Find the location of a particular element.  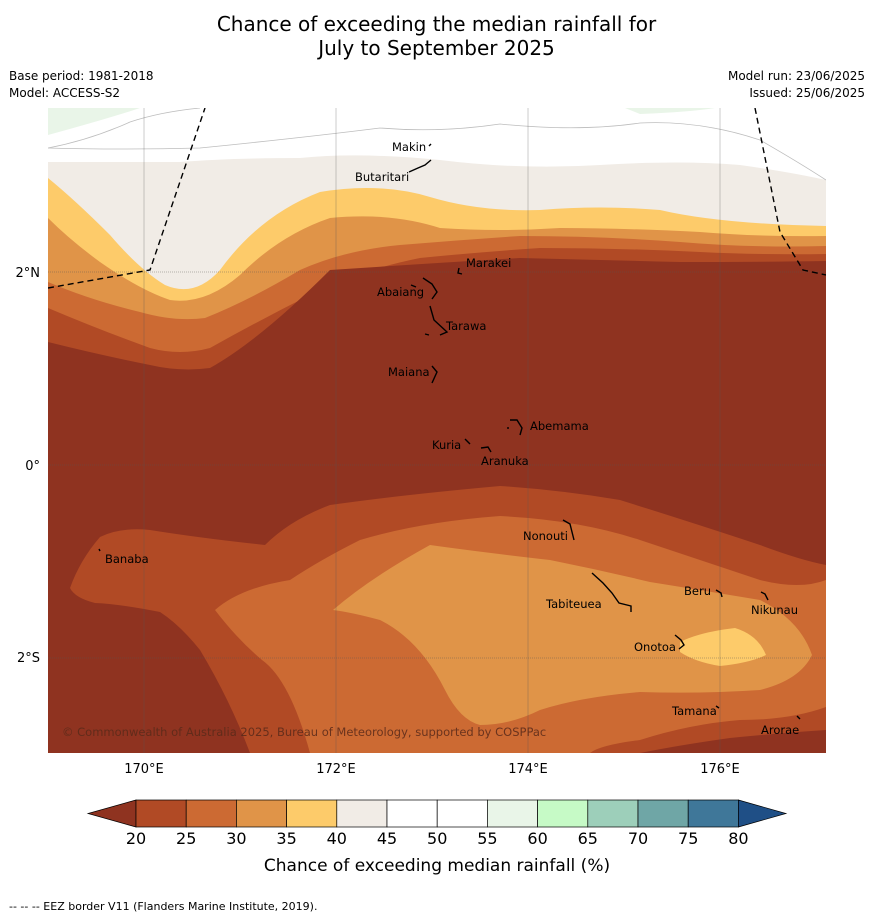

zone-30-35-south is located at coordinates (572, 635).